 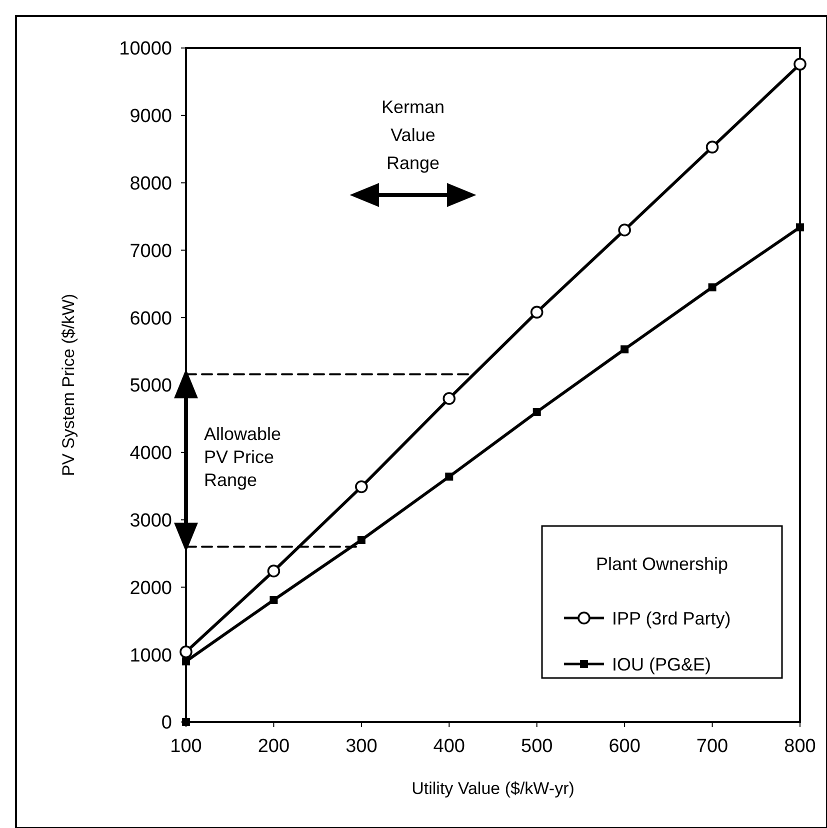 I want to click on legend-label: IOU (PG&E), so click(x=662, y=664).